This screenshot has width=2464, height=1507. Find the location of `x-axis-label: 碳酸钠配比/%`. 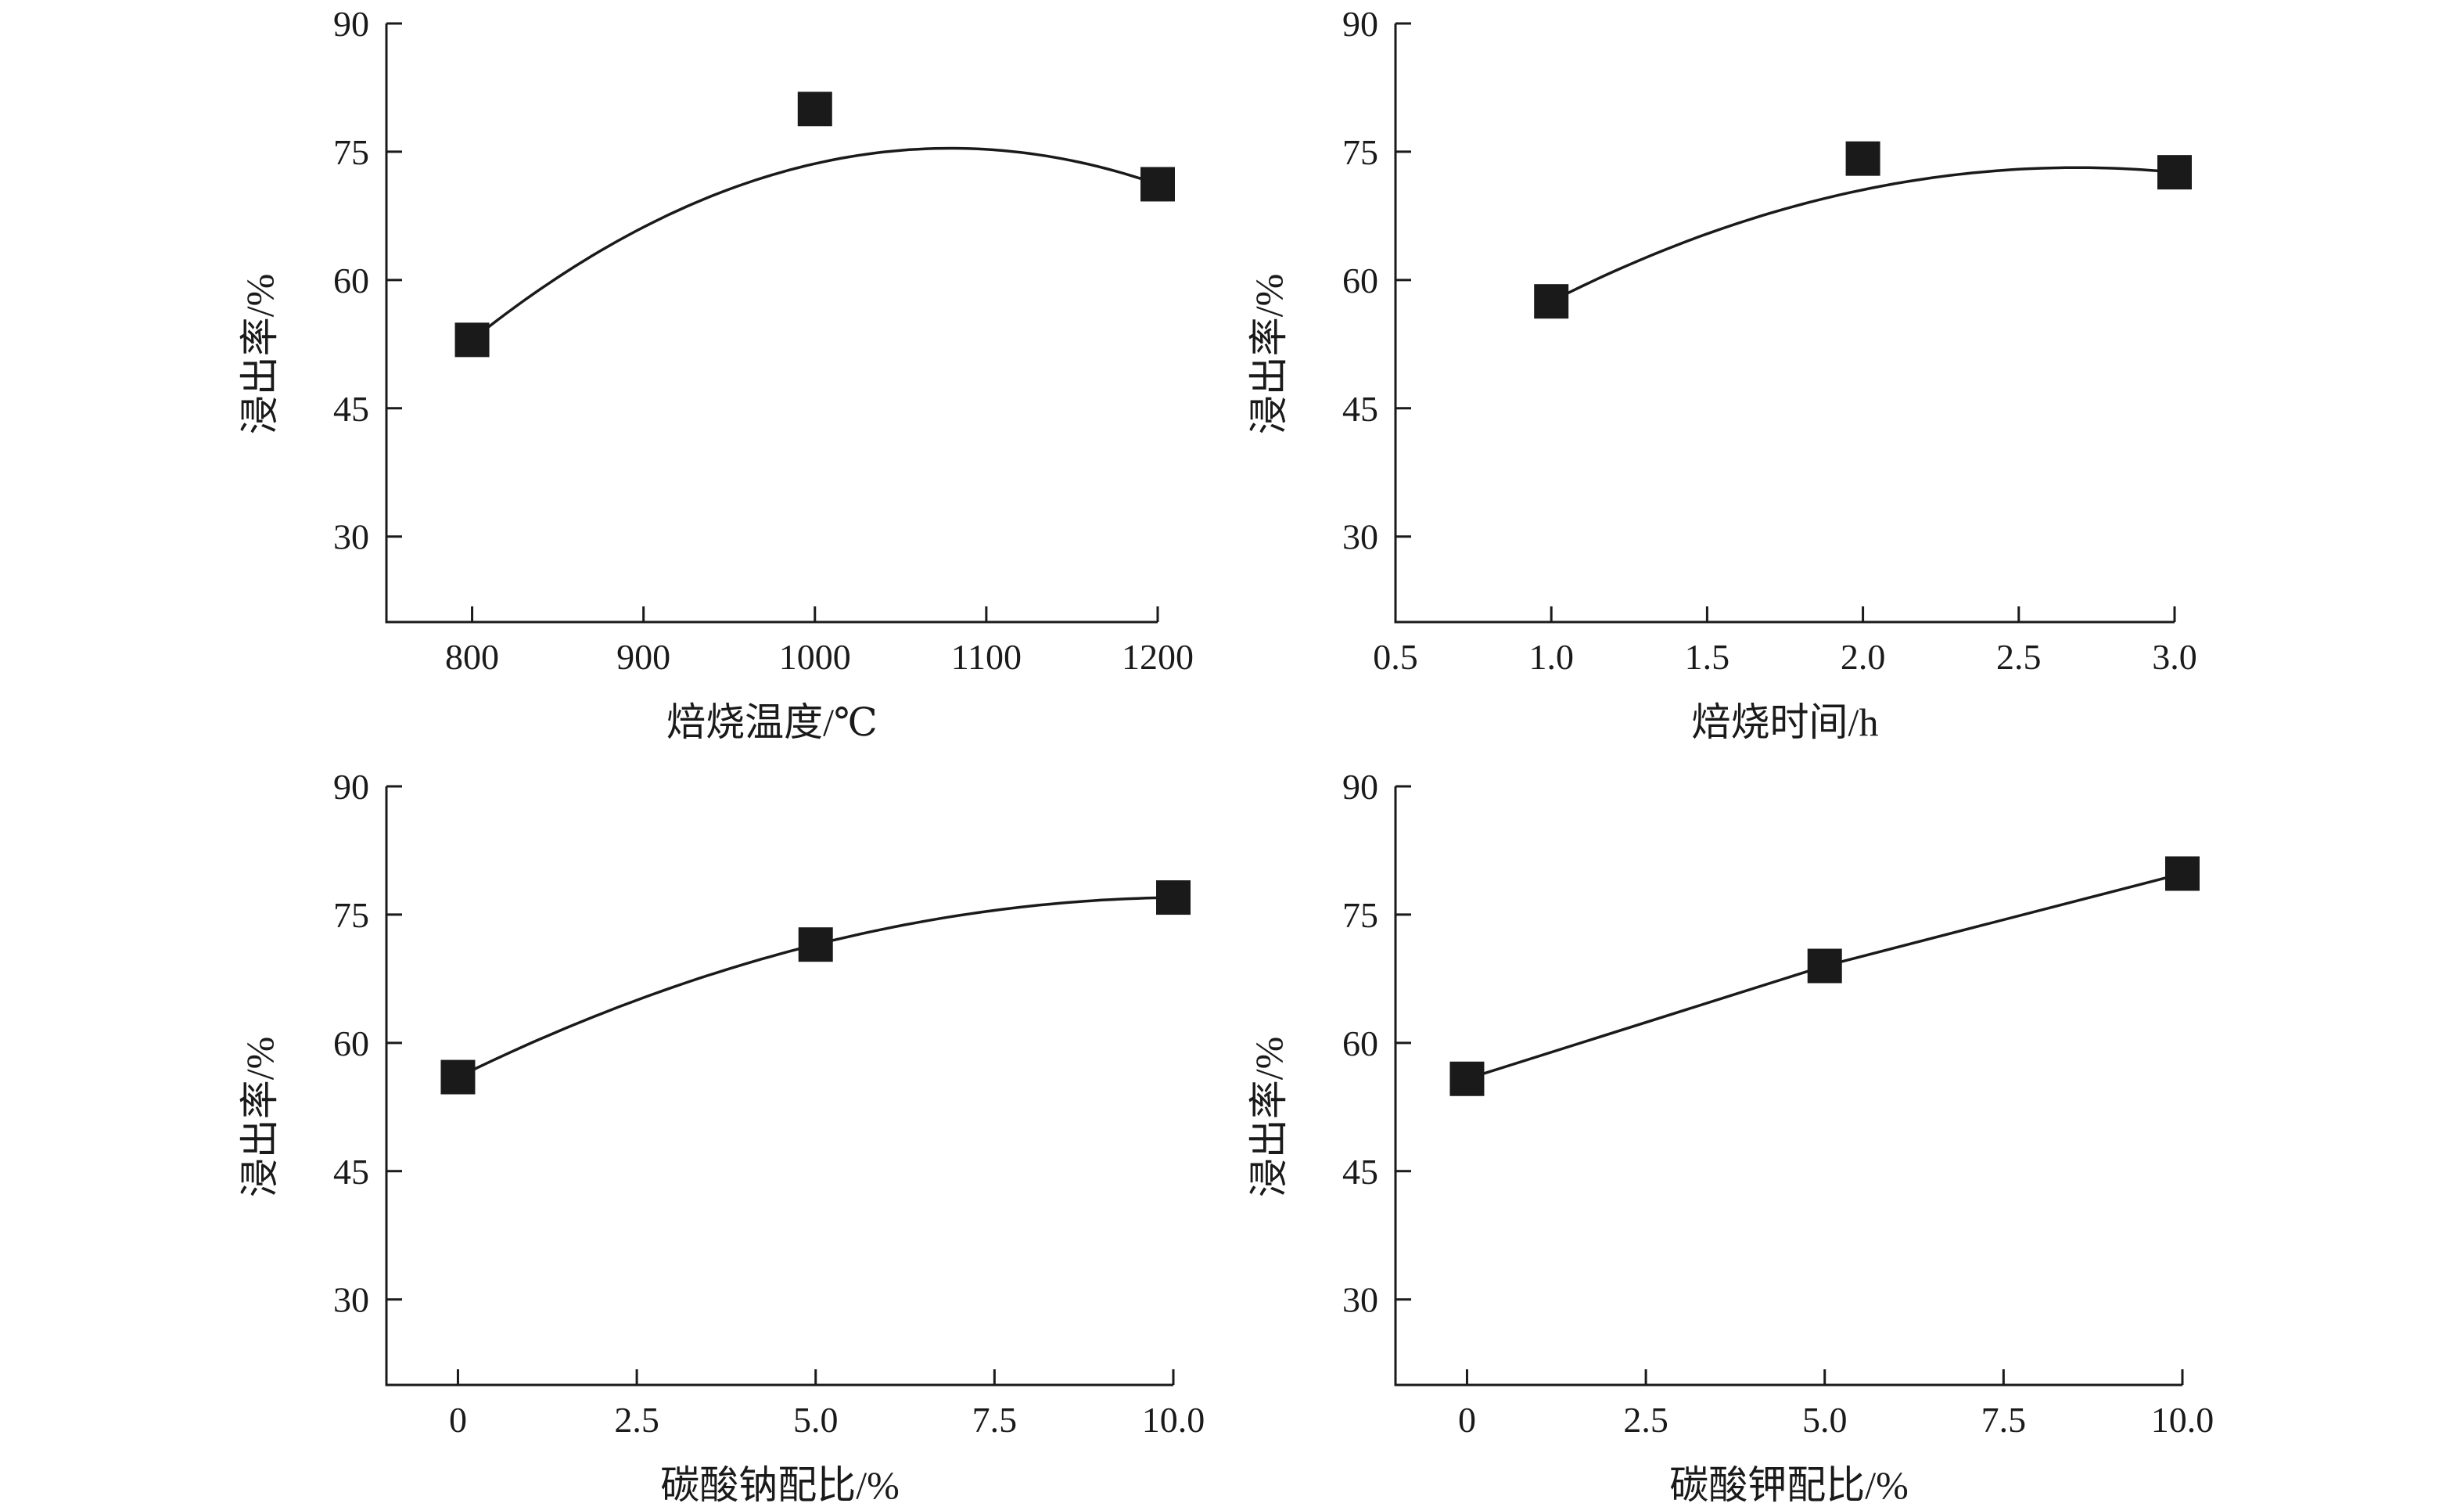

x-axis-label: 碳酸钠配比/% is located at coordinates (780, 1485).